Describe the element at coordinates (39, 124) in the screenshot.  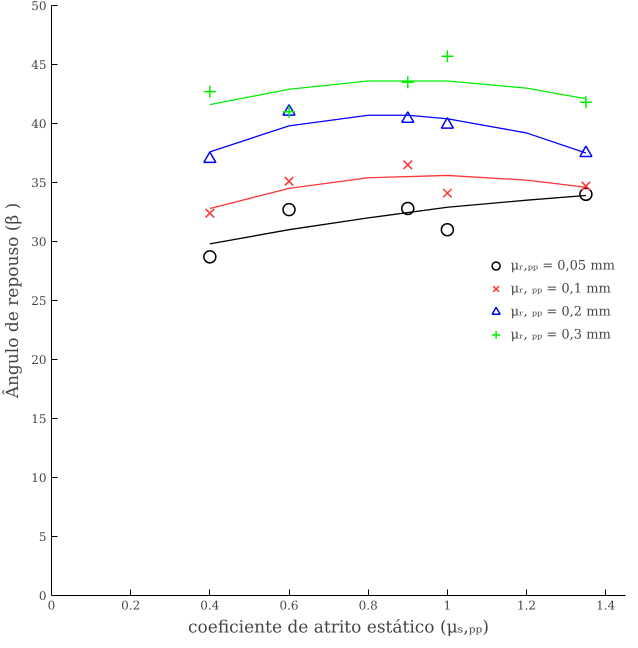
I see `y-tick-label: 40` at that location.